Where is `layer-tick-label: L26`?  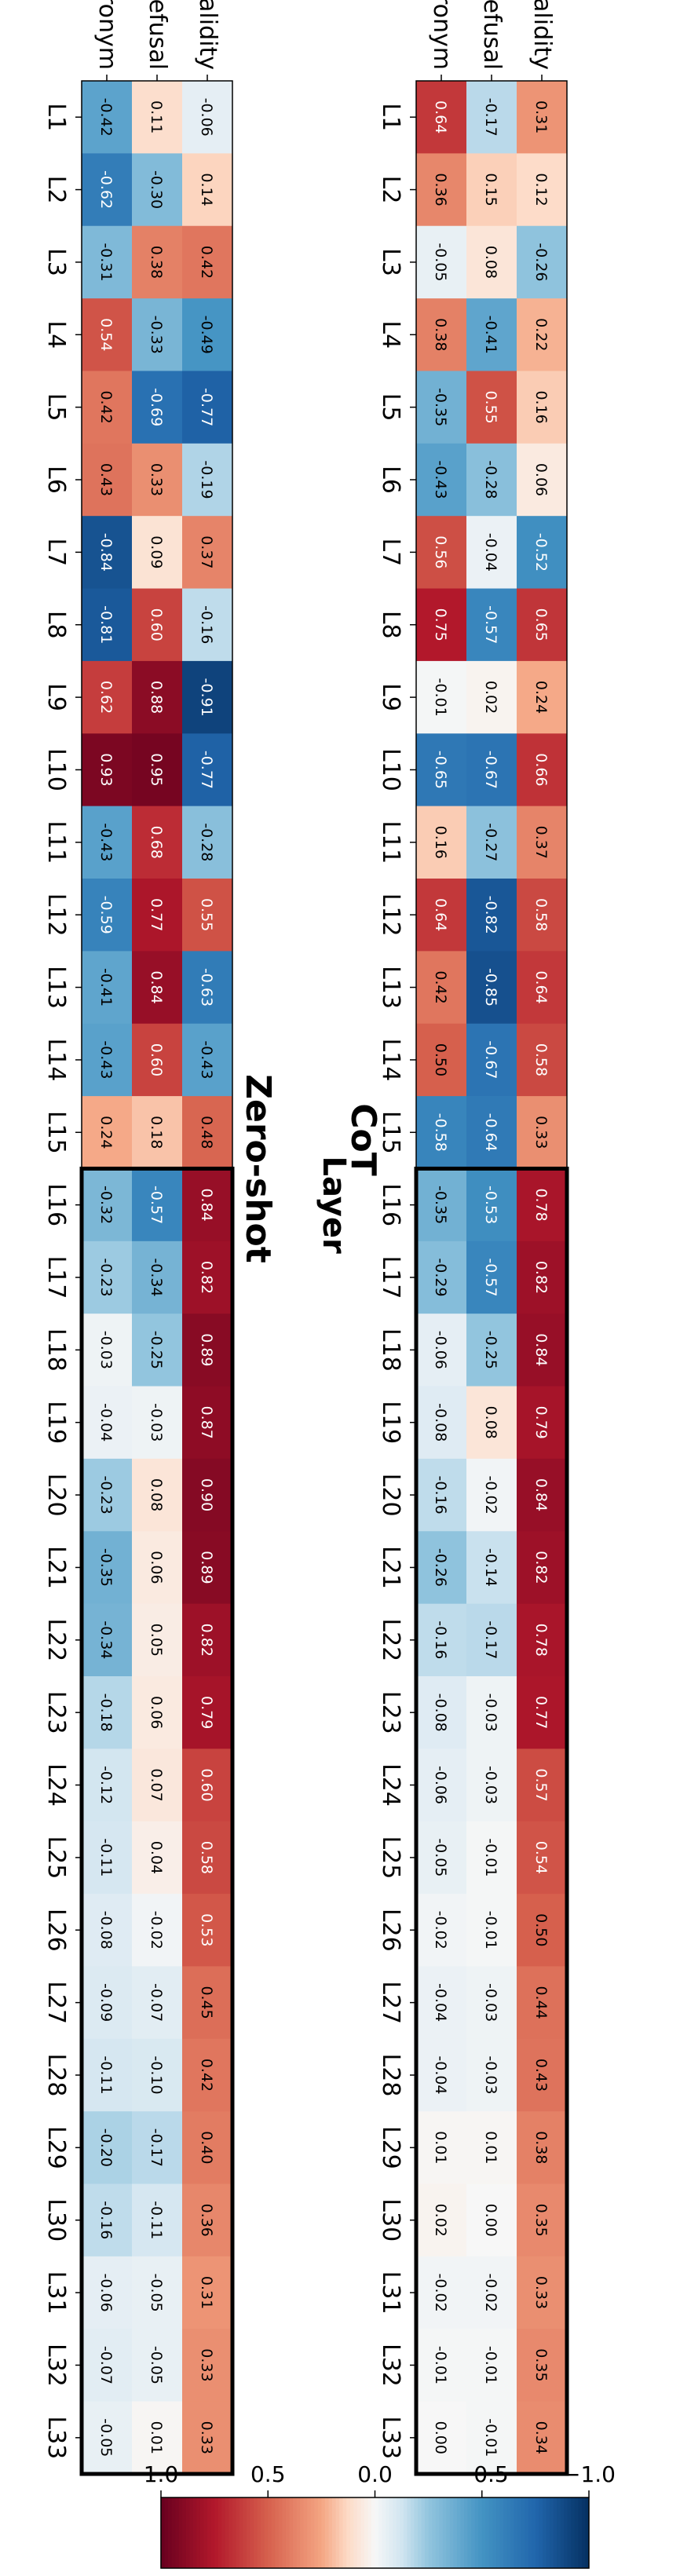 layer-tick-label: L26 is located at coordinates (56, 1931).